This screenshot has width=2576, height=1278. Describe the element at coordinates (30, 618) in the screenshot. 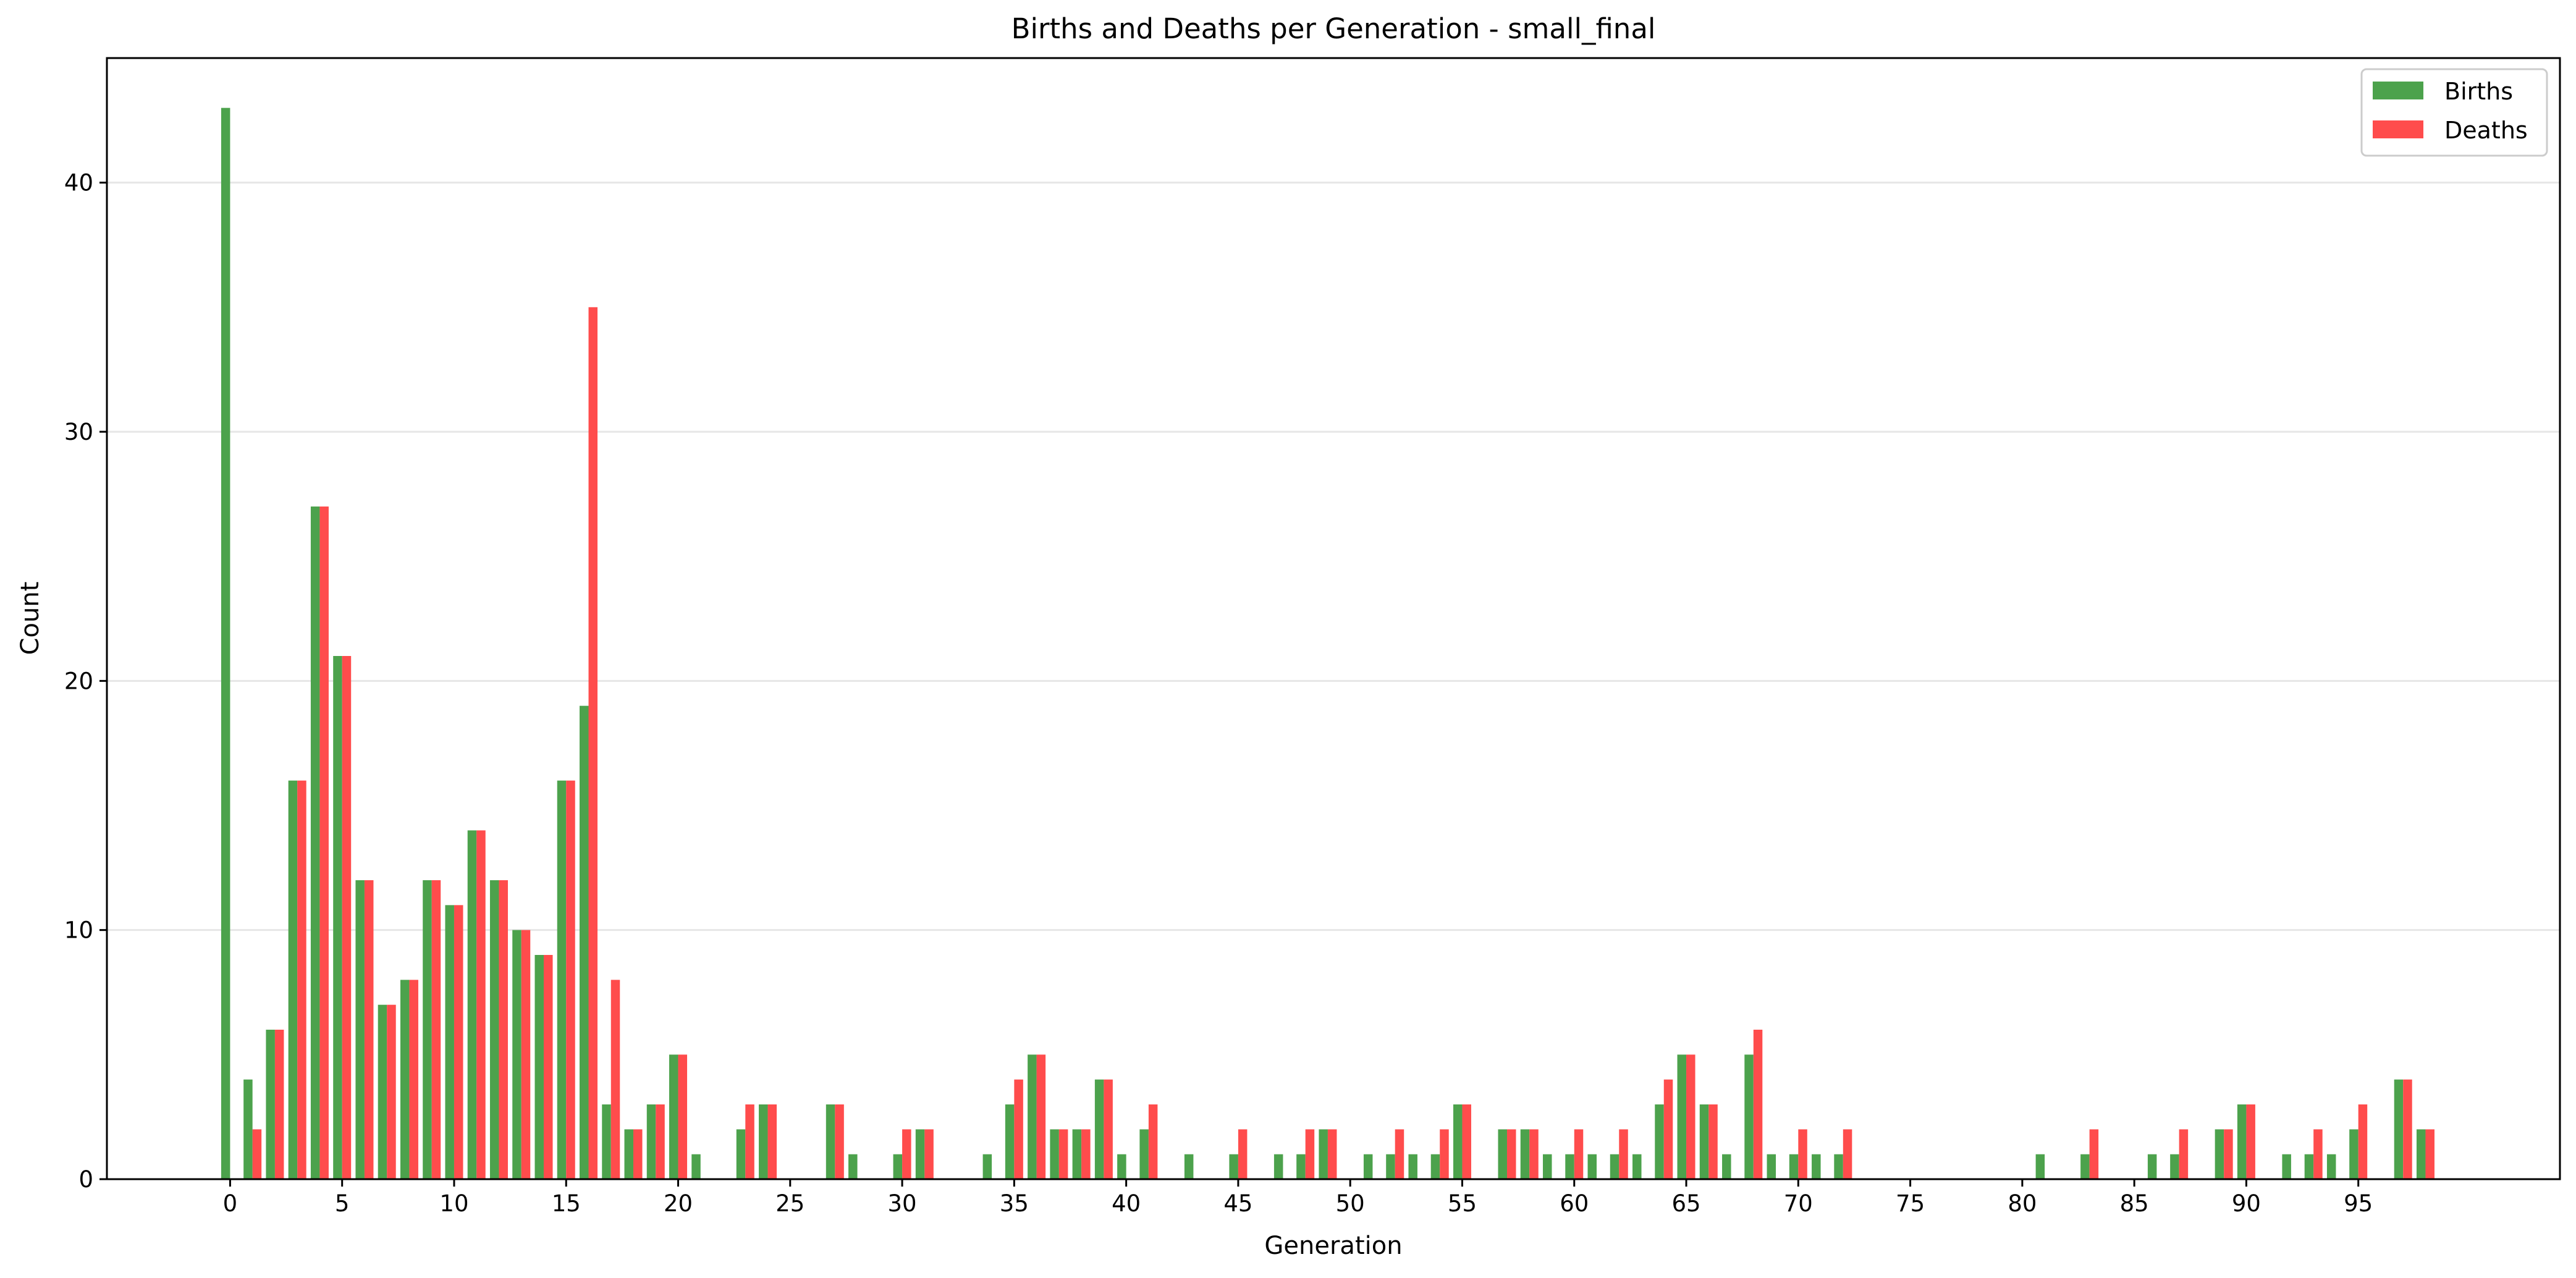

I see `y-axis-label: Count` at that location.